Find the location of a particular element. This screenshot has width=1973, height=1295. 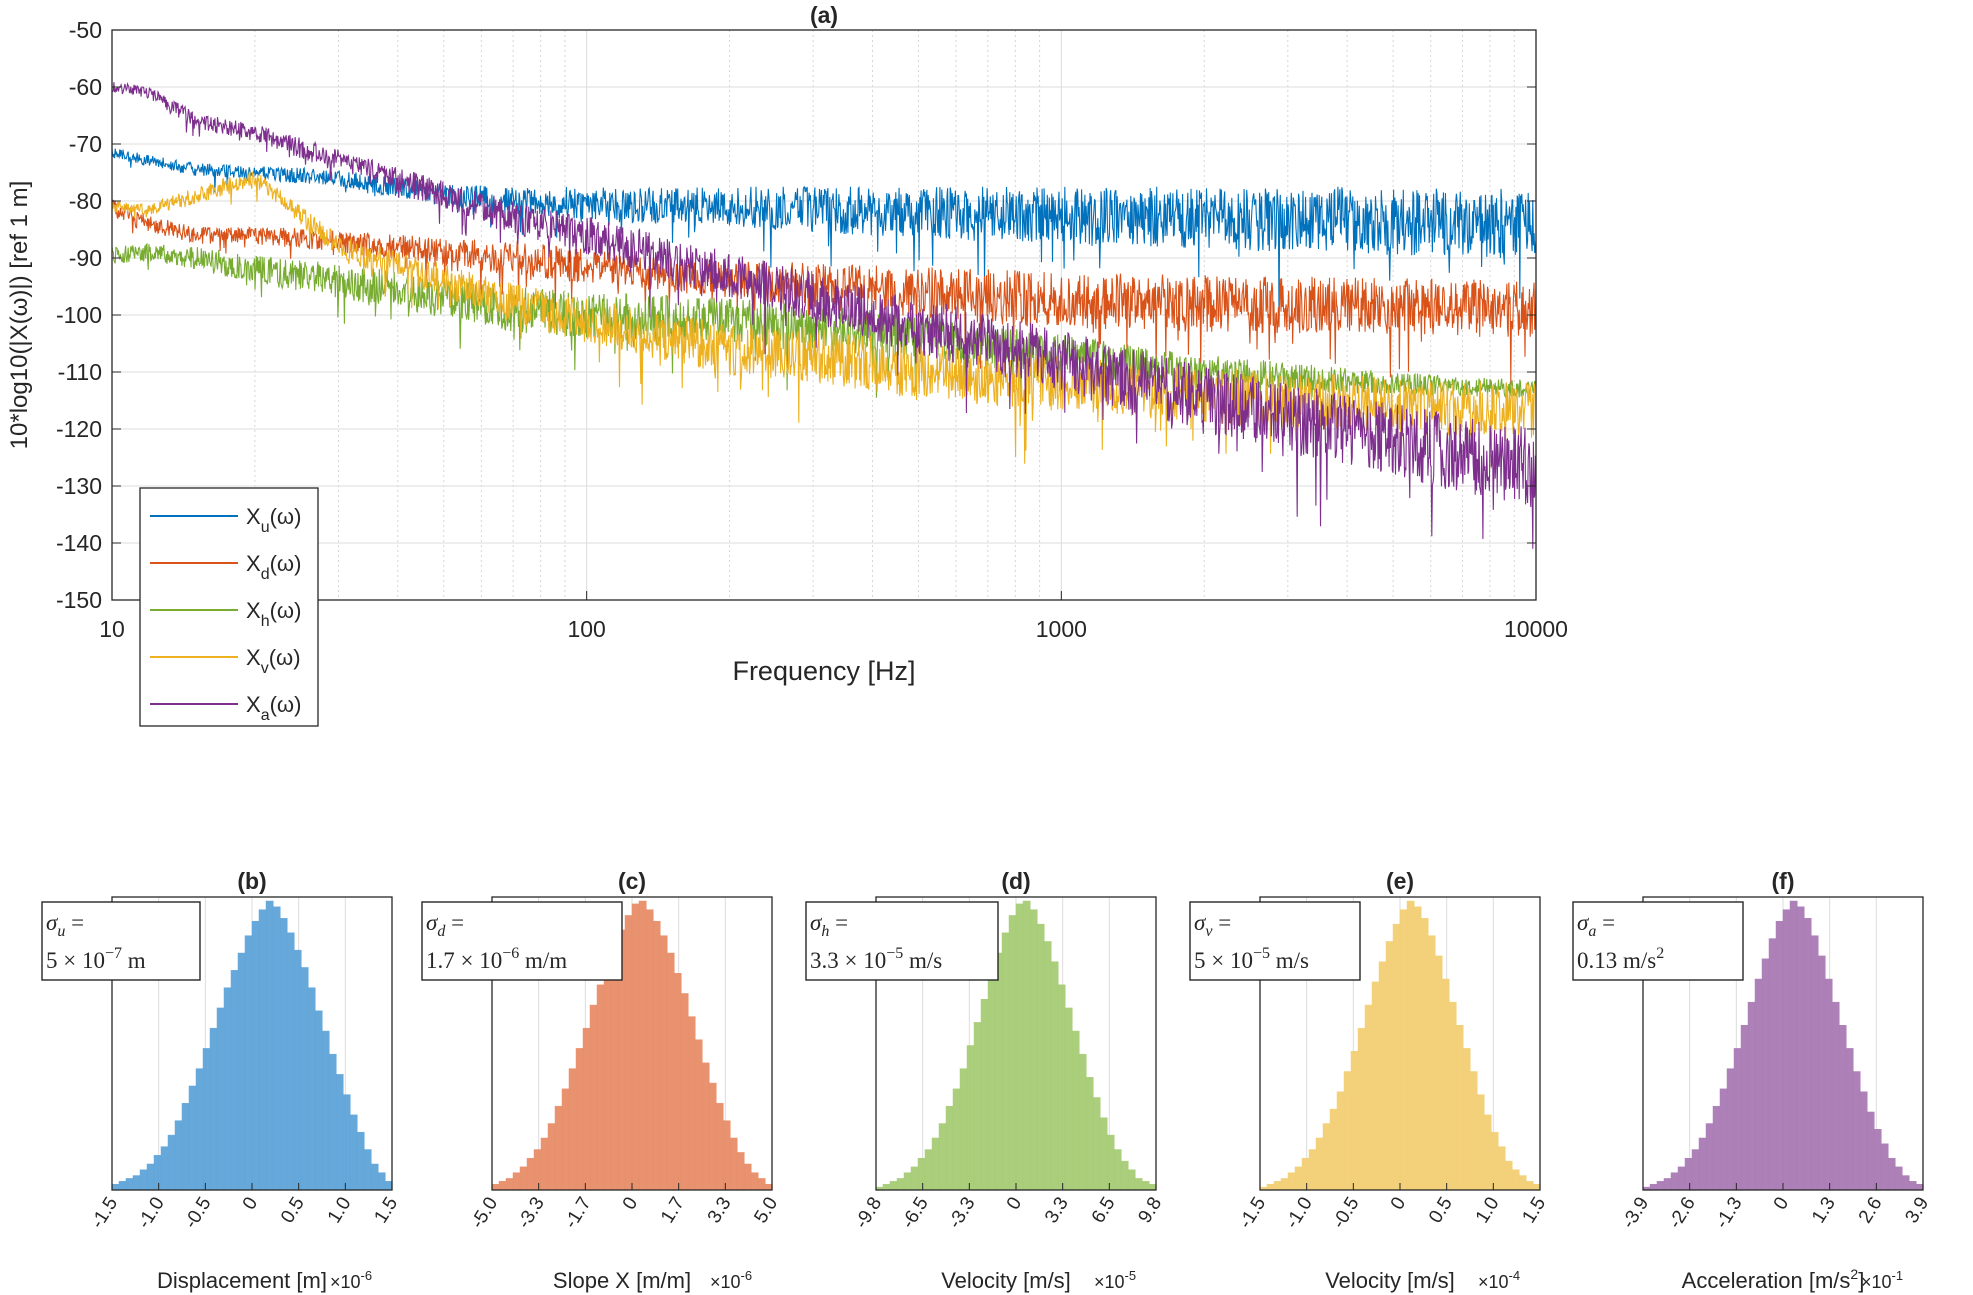

legend-label-h: Xh(ω) is located at coordinates (273, 614).